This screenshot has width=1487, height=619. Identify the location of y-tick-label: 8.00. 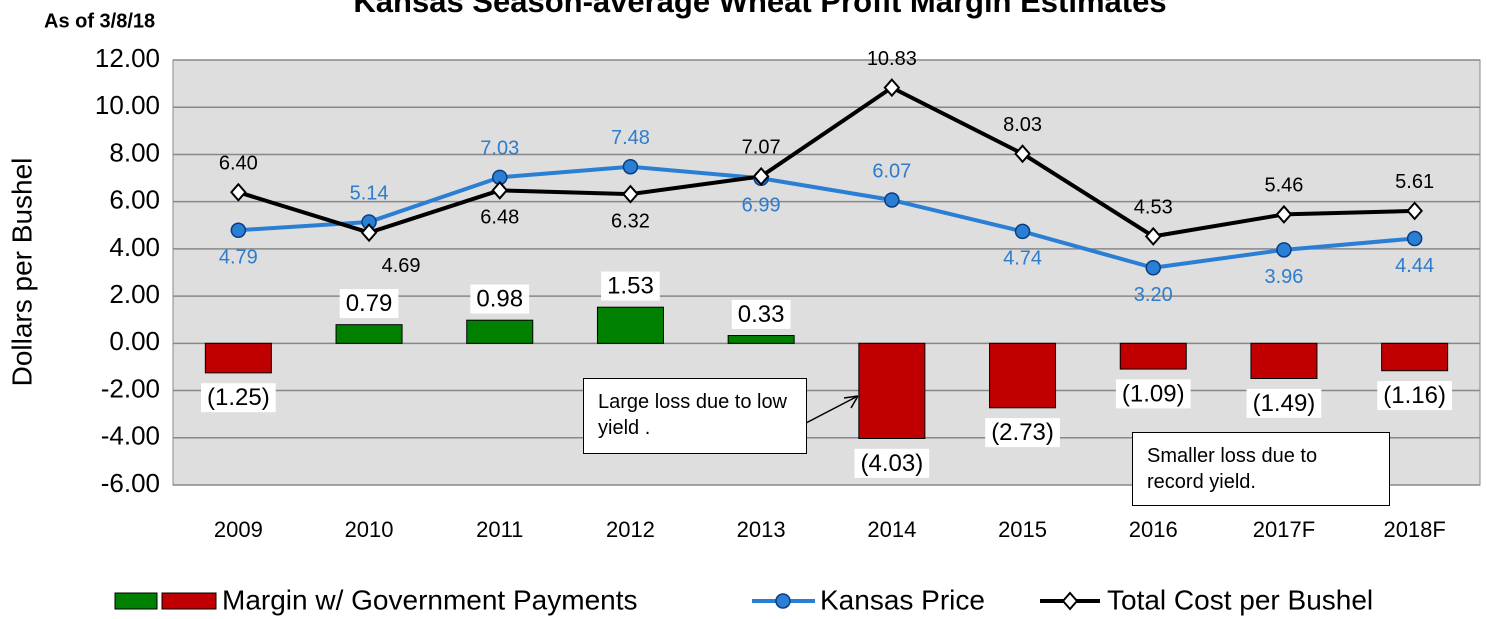
(134, 152).